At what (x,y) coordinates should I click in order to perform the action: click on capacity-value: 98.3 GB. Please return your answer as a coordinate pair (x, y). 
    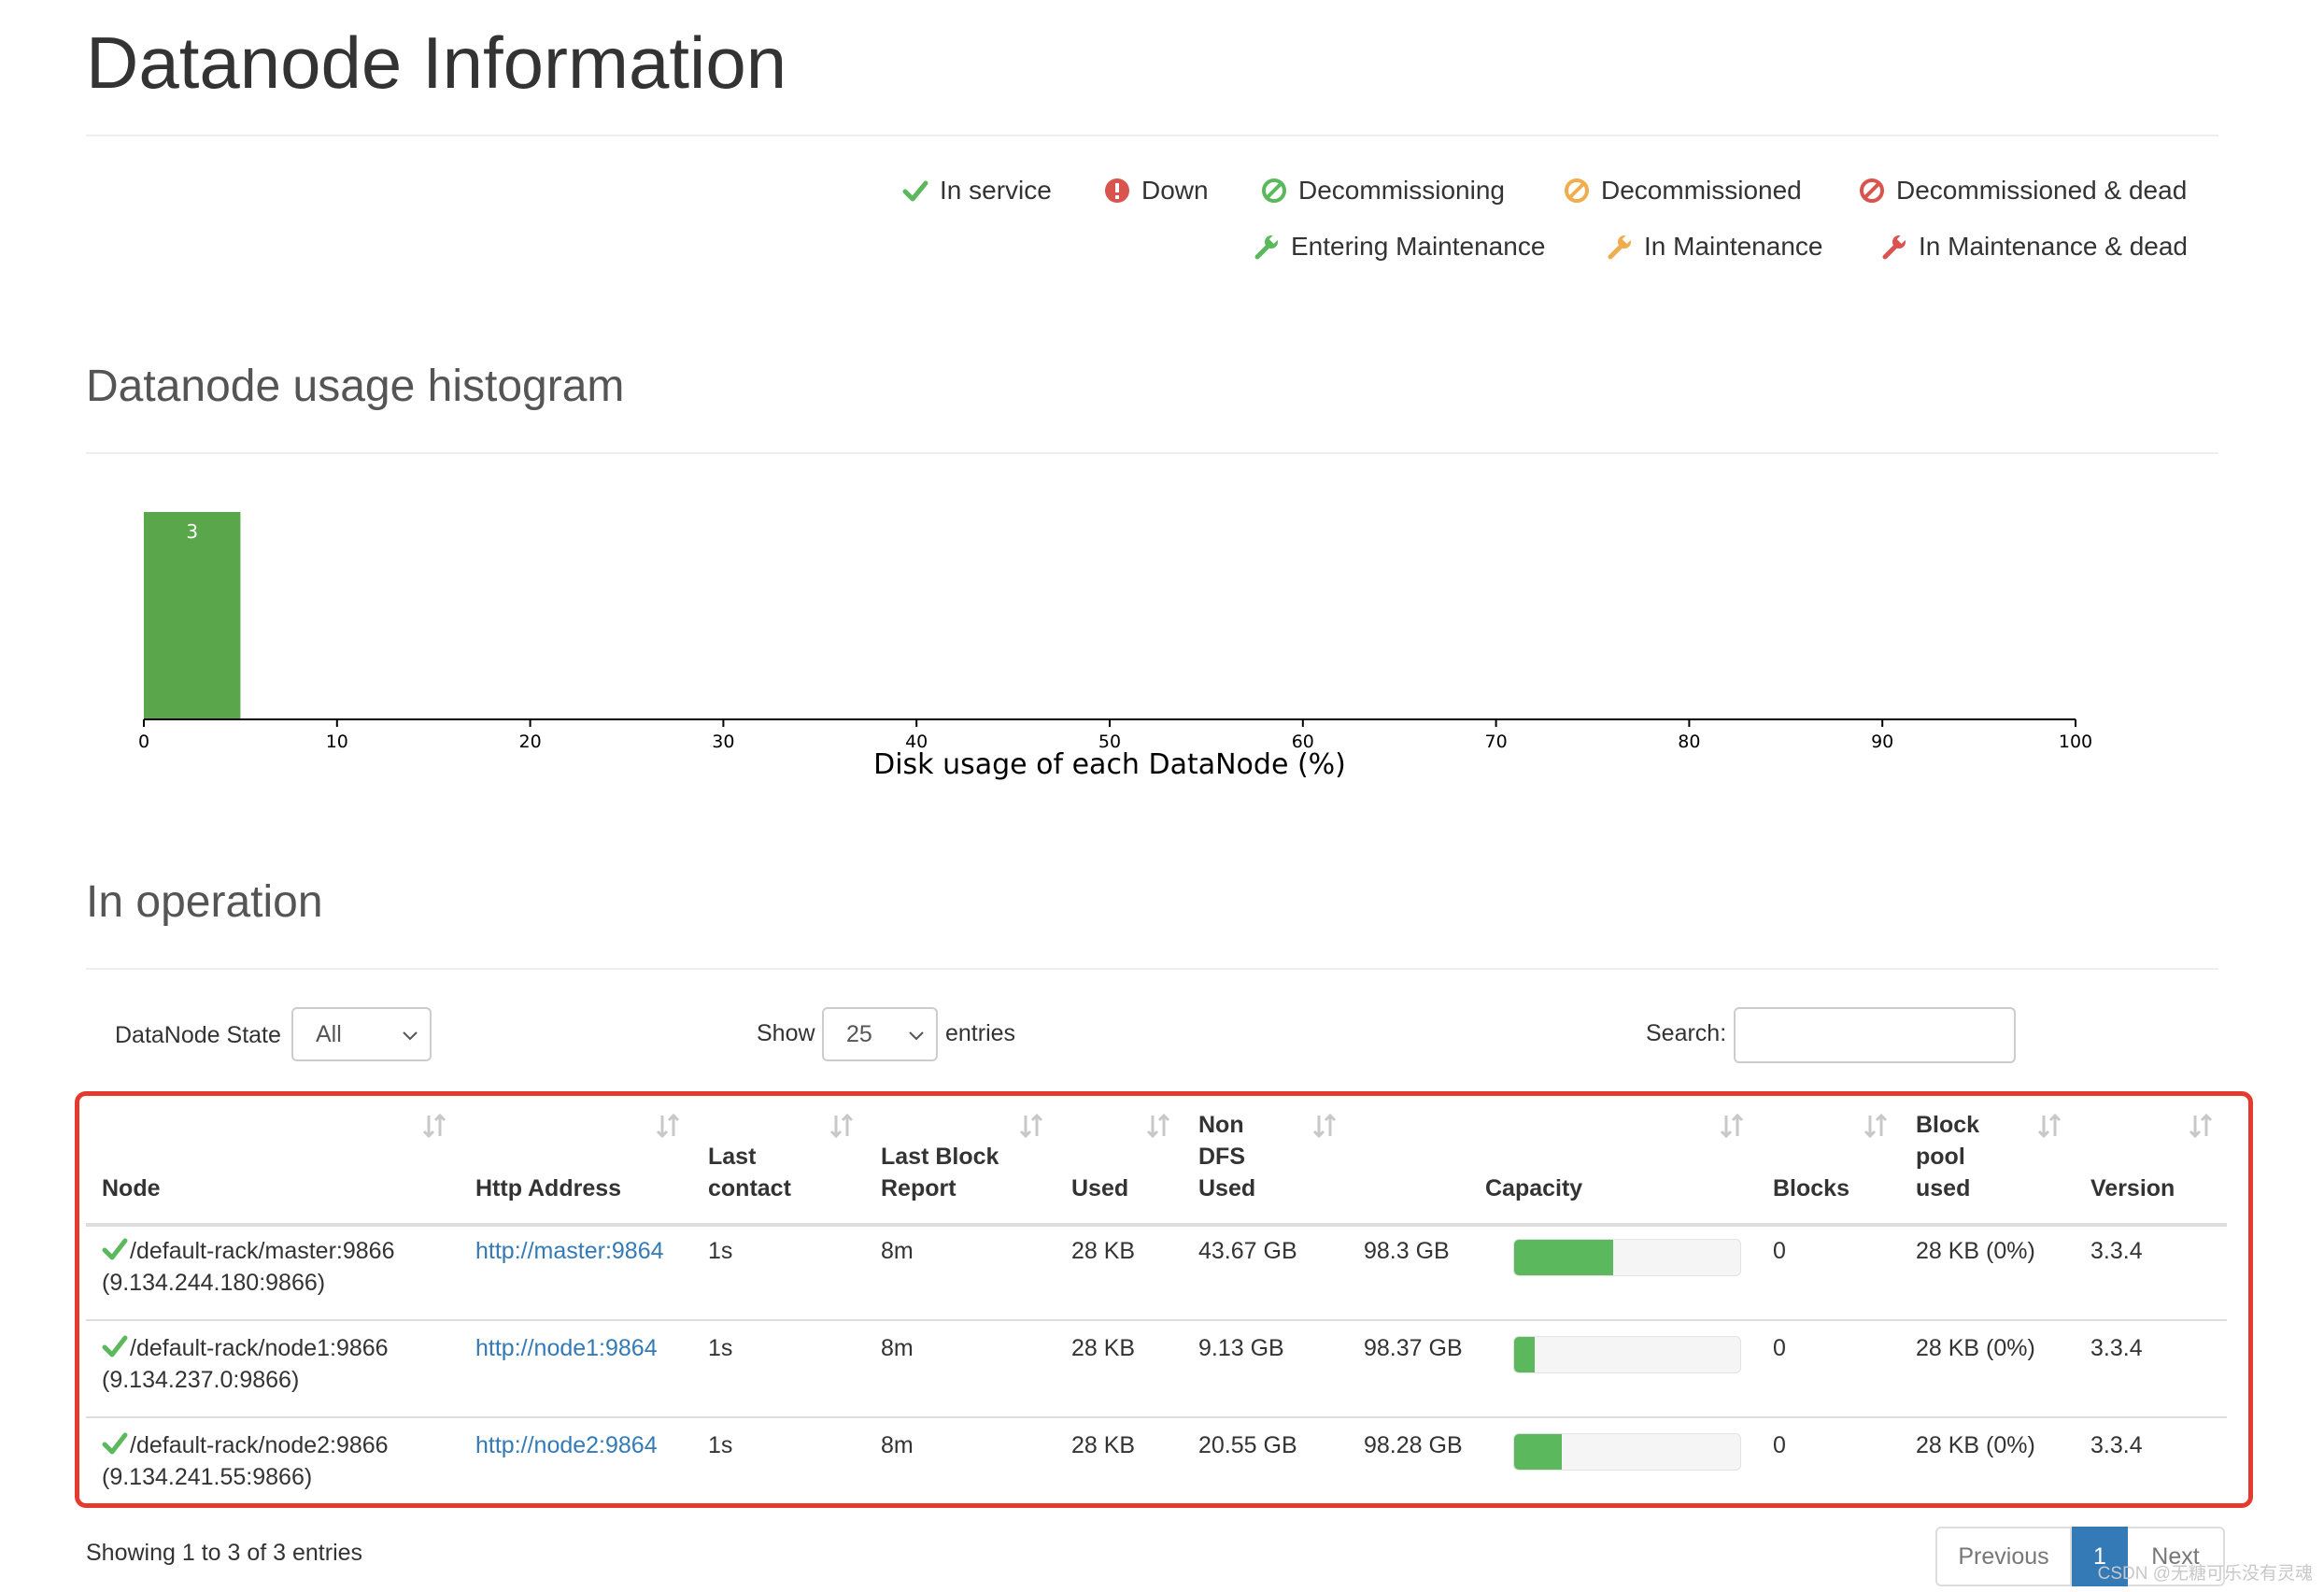
    Looking at the image, I should click on (1407, 1251).